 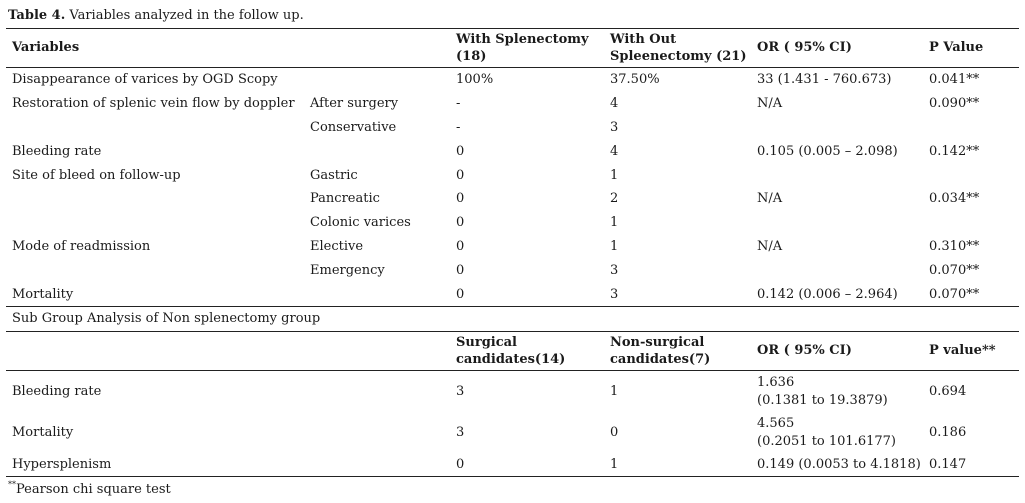 What do you see at coordinates (347, 270) in the screenshot?
I see `cell-subcategory: Emergency` at bounding box center [347, 270].